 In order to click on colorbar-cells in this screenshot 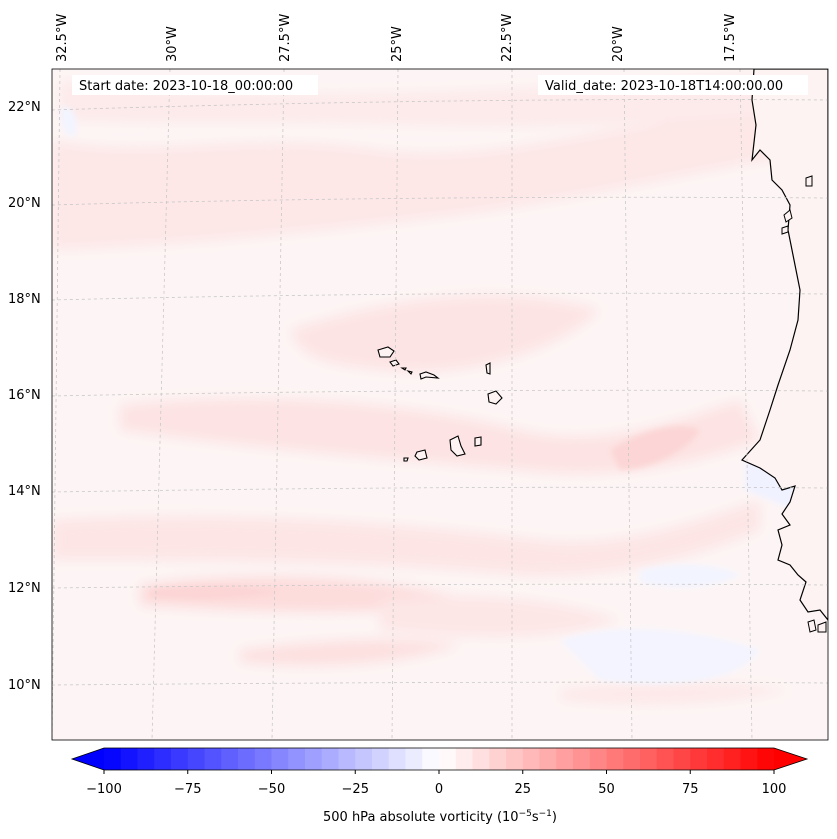, I will do `click(439, 759)`.